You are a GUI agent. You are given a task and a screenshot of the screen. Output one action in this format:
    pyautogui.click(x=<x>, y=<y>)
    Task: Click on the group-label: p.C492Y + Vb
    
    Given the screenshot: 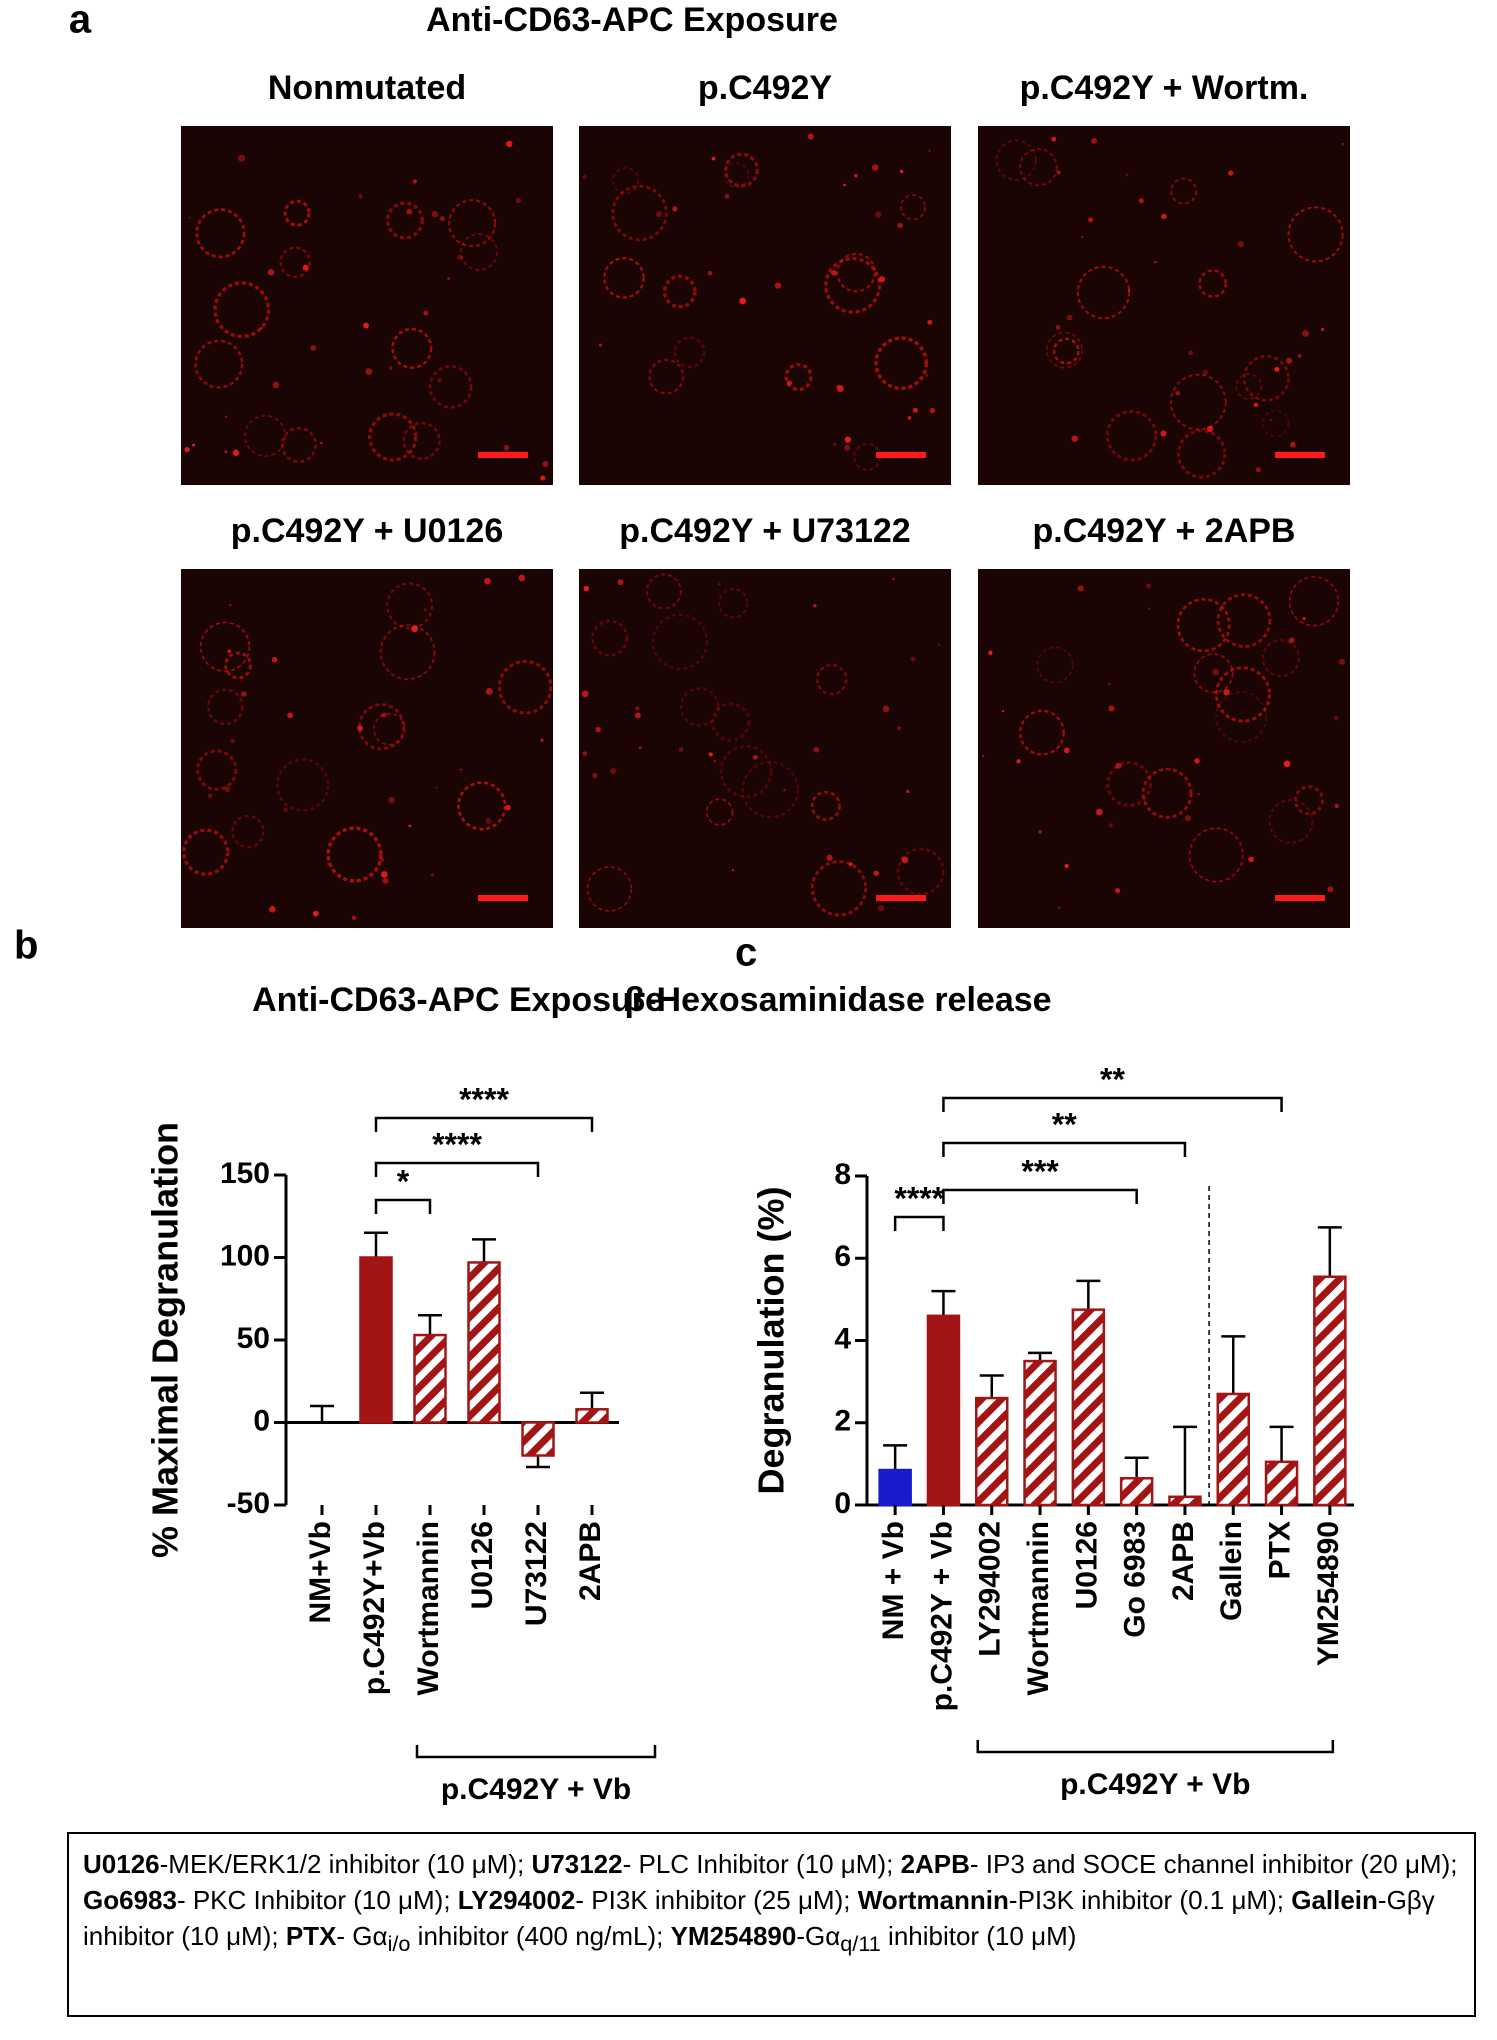 What is the action you would take?
    pyautogui.click(x=1155, y=1784)
    